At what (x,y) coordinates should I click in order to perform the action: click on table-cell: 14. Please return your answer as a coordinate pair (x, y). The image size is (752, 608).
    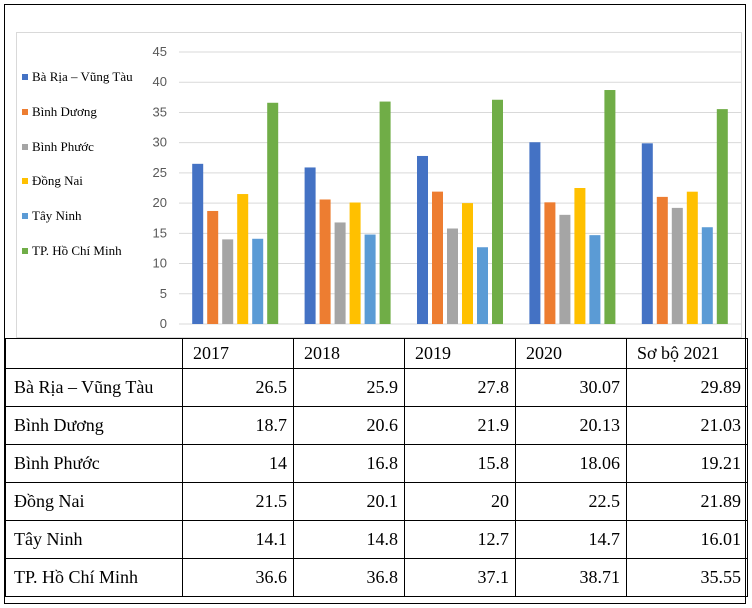
    Looking at the image, I should click on (238, 463).